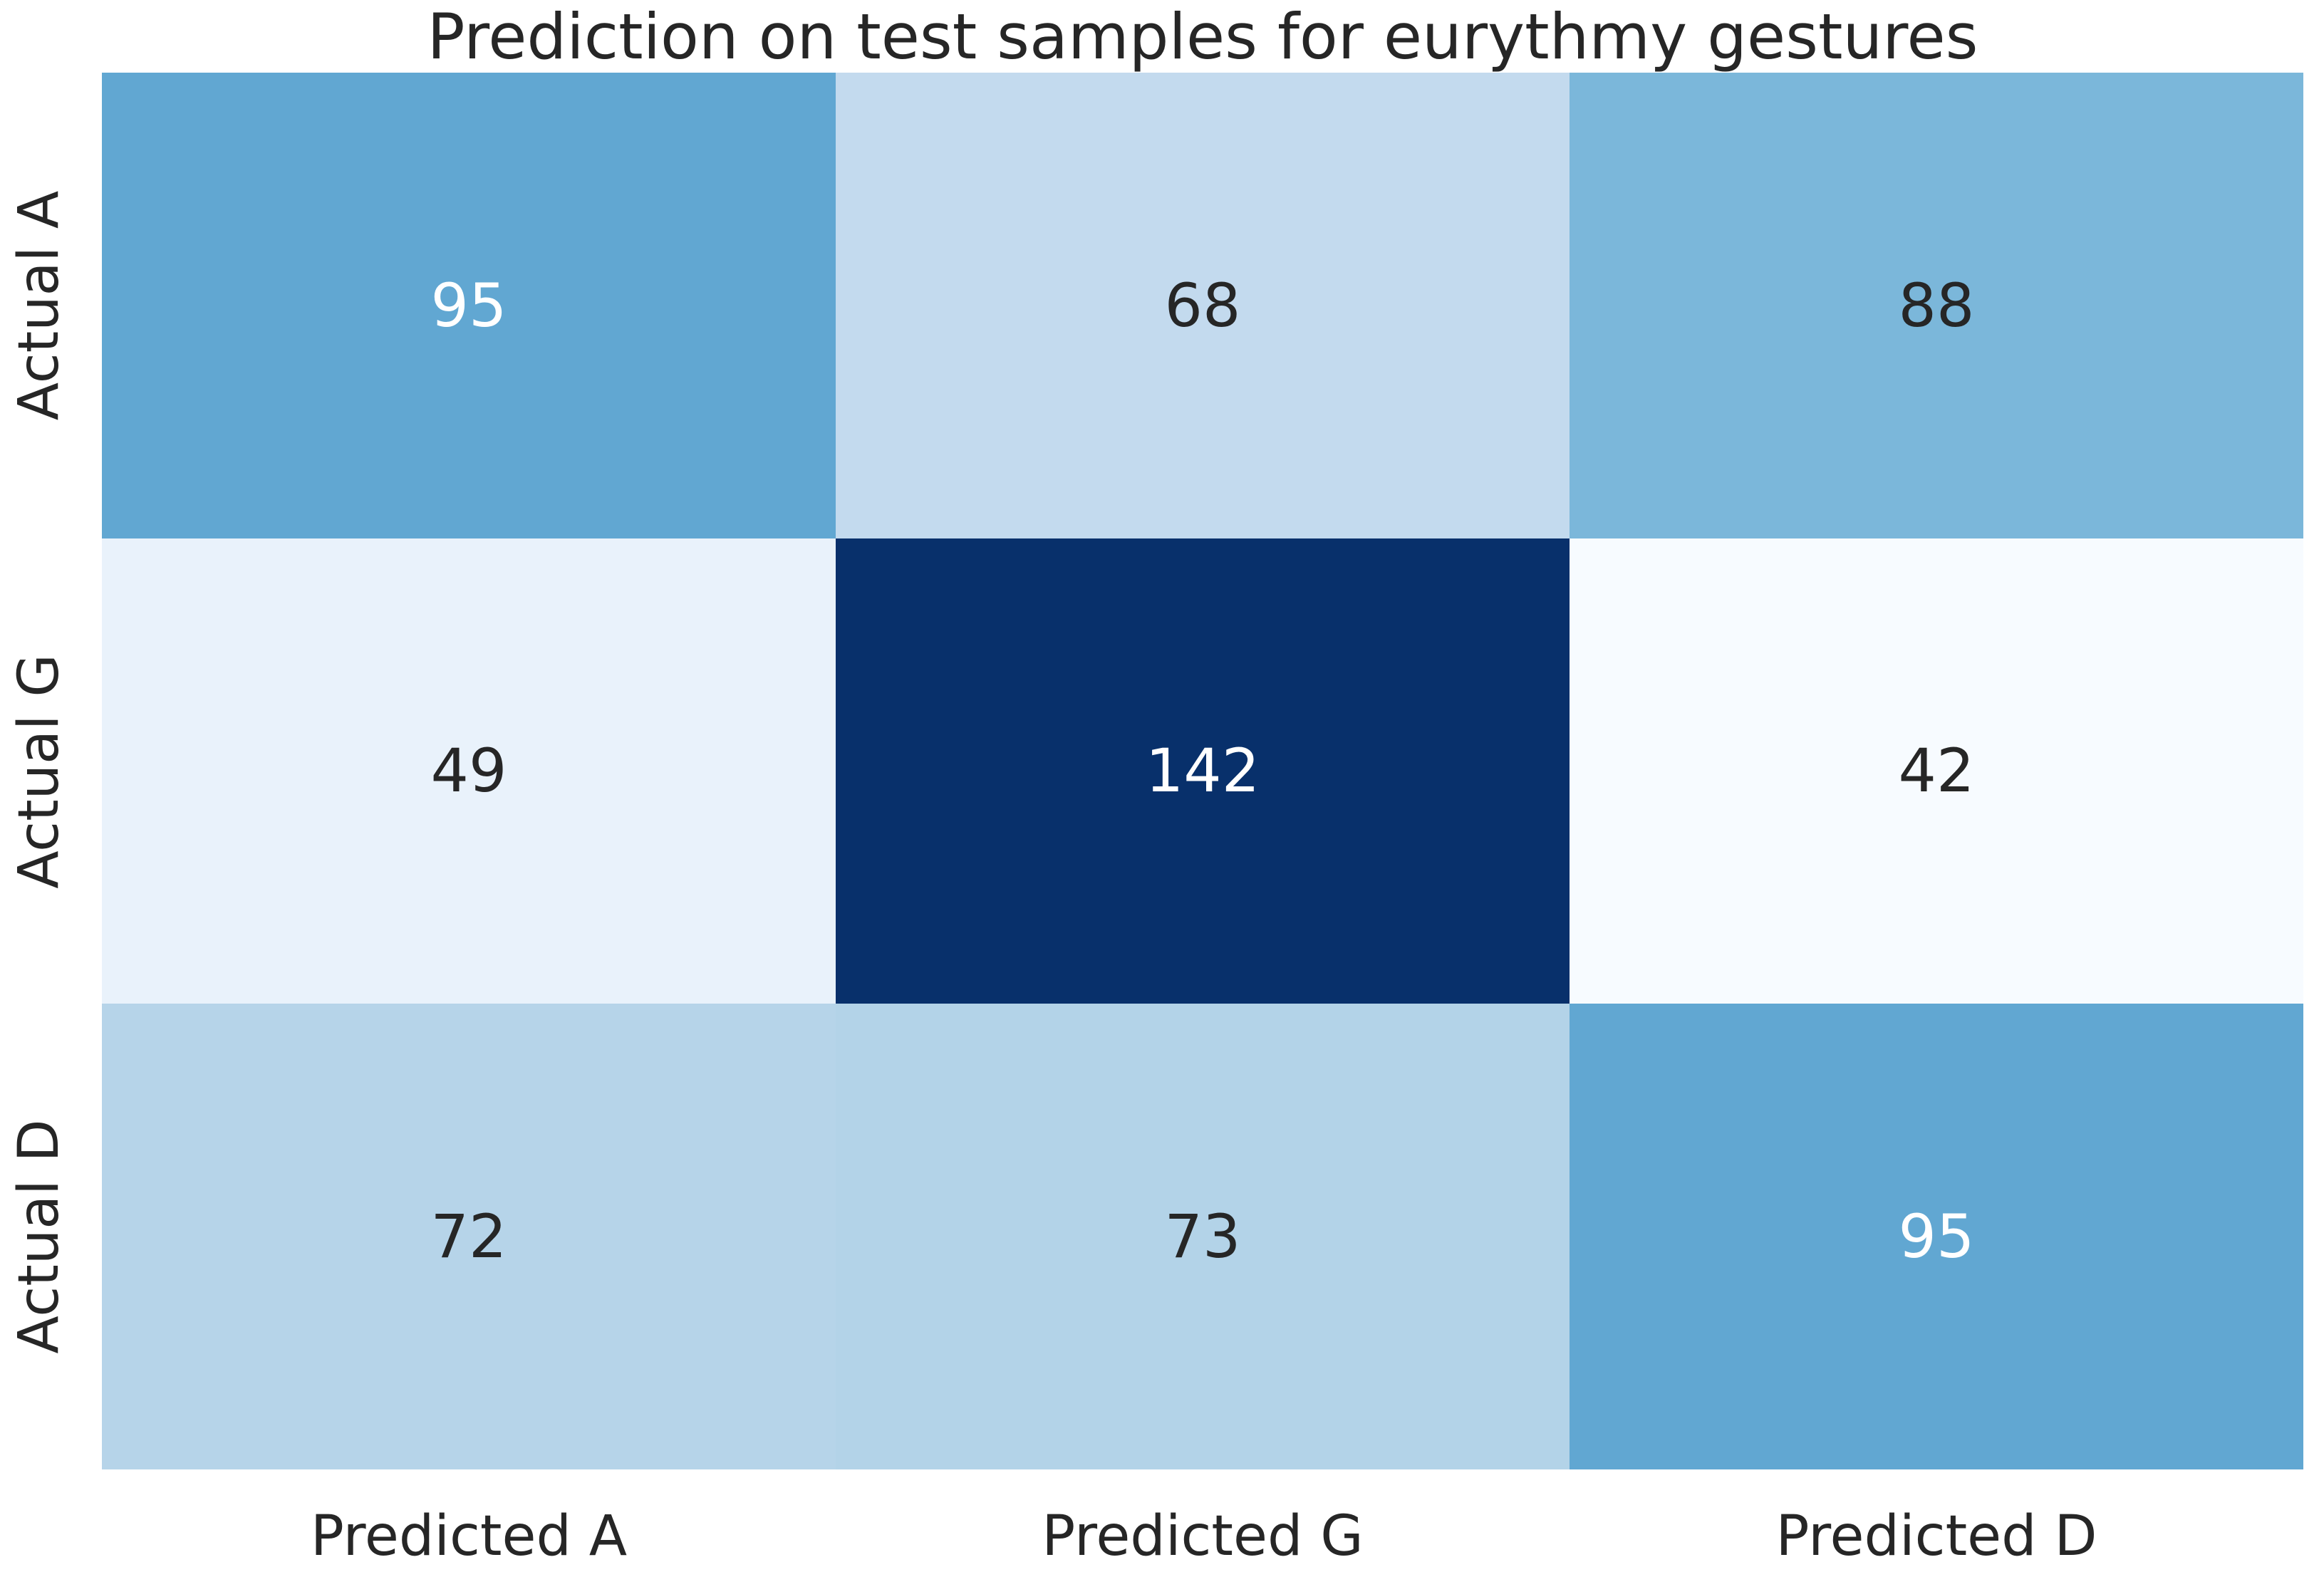  I want to click on heatmap-cell-r1c1: 142, so click(1203, 771).